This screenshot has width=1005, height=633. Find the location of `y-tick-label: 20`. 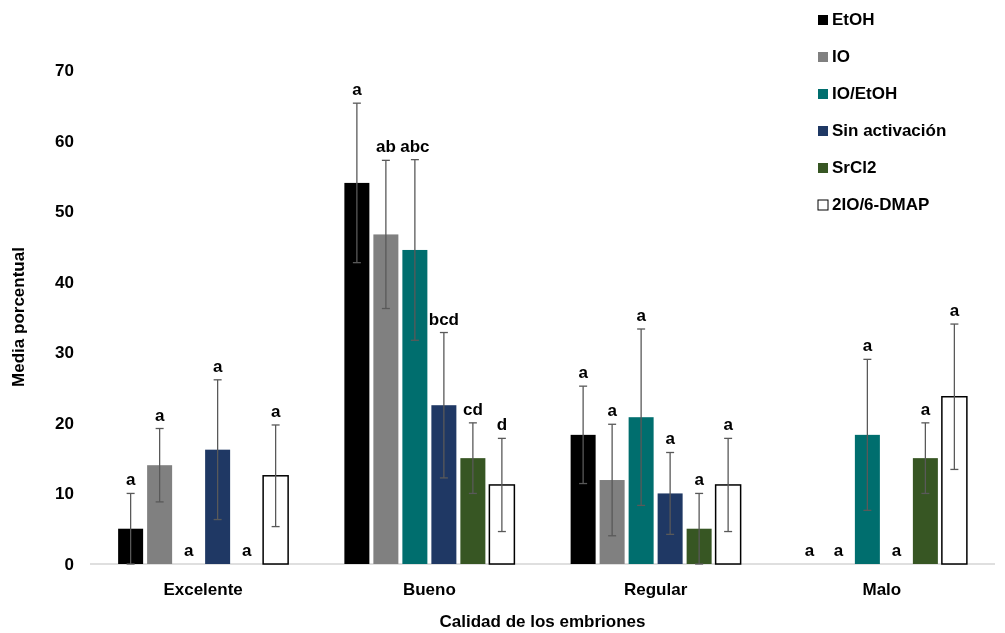

y-tick-label: 20 is located at coordinates (64, 423).